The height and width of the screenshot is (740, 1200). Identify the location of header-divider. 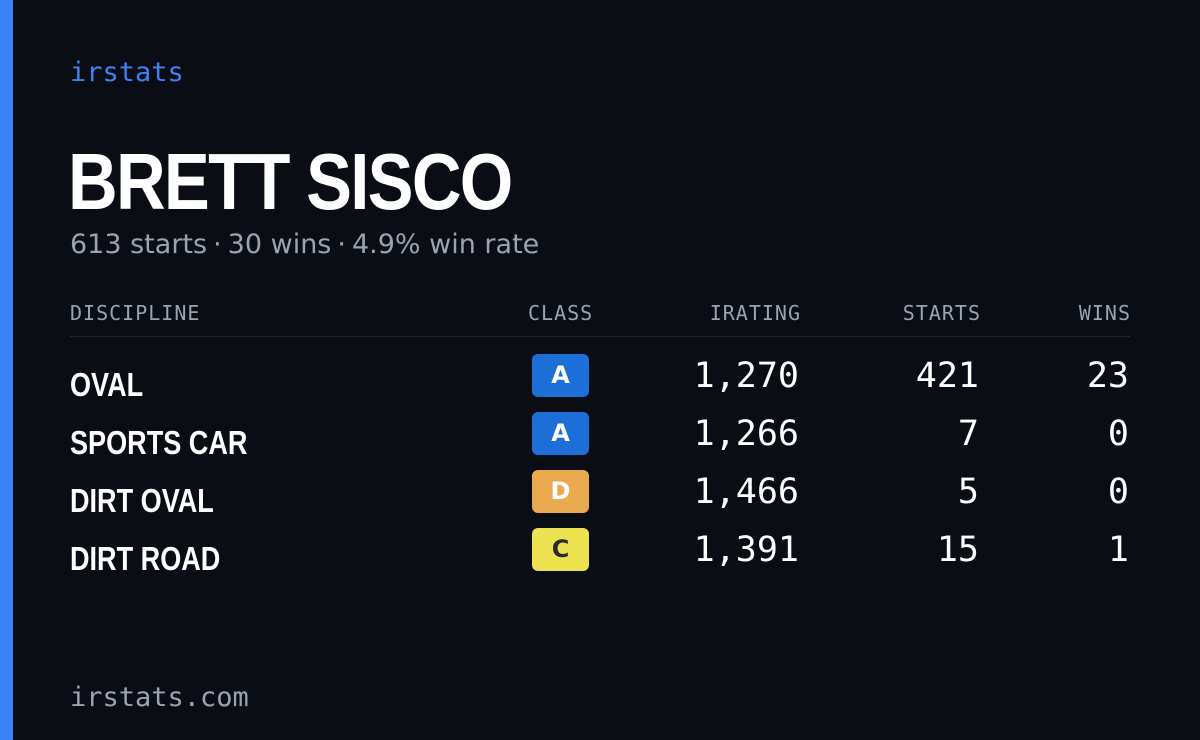
(600, 336).